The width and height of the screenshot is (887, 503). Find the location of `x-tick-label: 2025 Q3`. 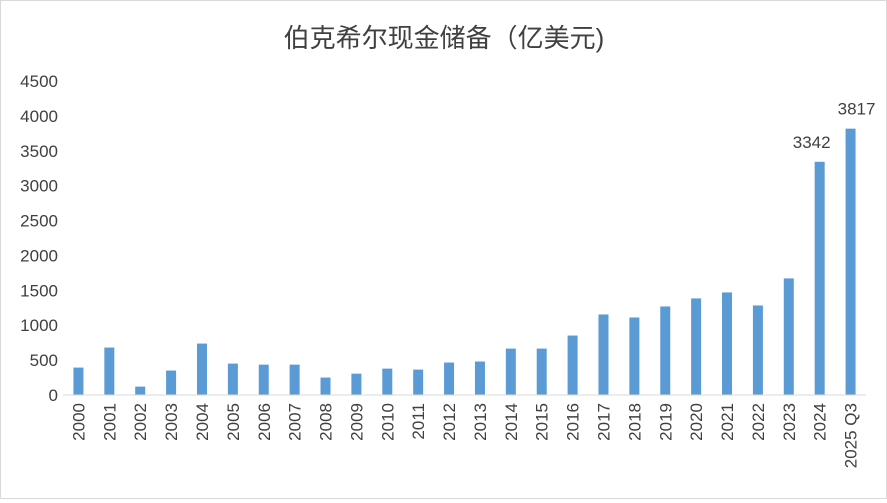

x-tick-label: 2025 Q3 is located at coordinates (851, 435).